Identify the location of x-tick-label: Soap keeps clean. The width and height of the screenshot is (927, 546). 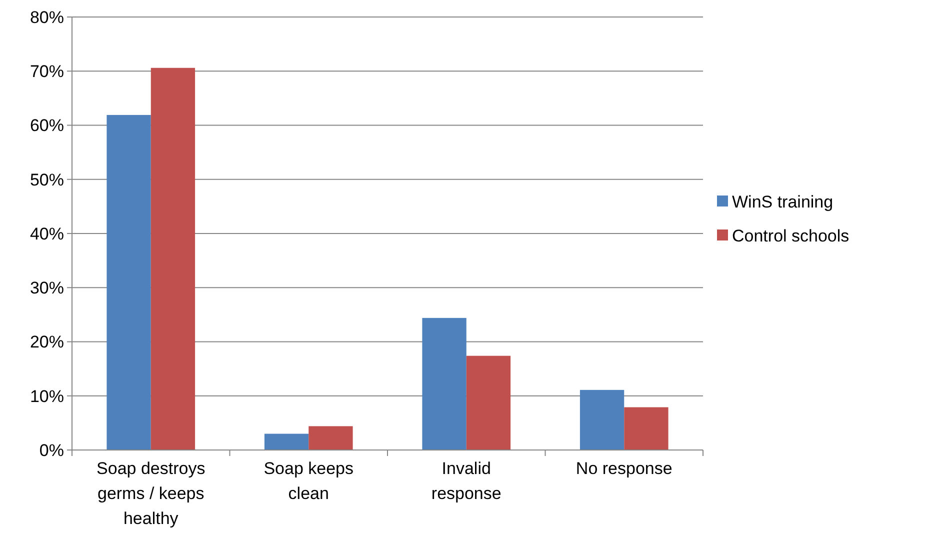
(309, 481).